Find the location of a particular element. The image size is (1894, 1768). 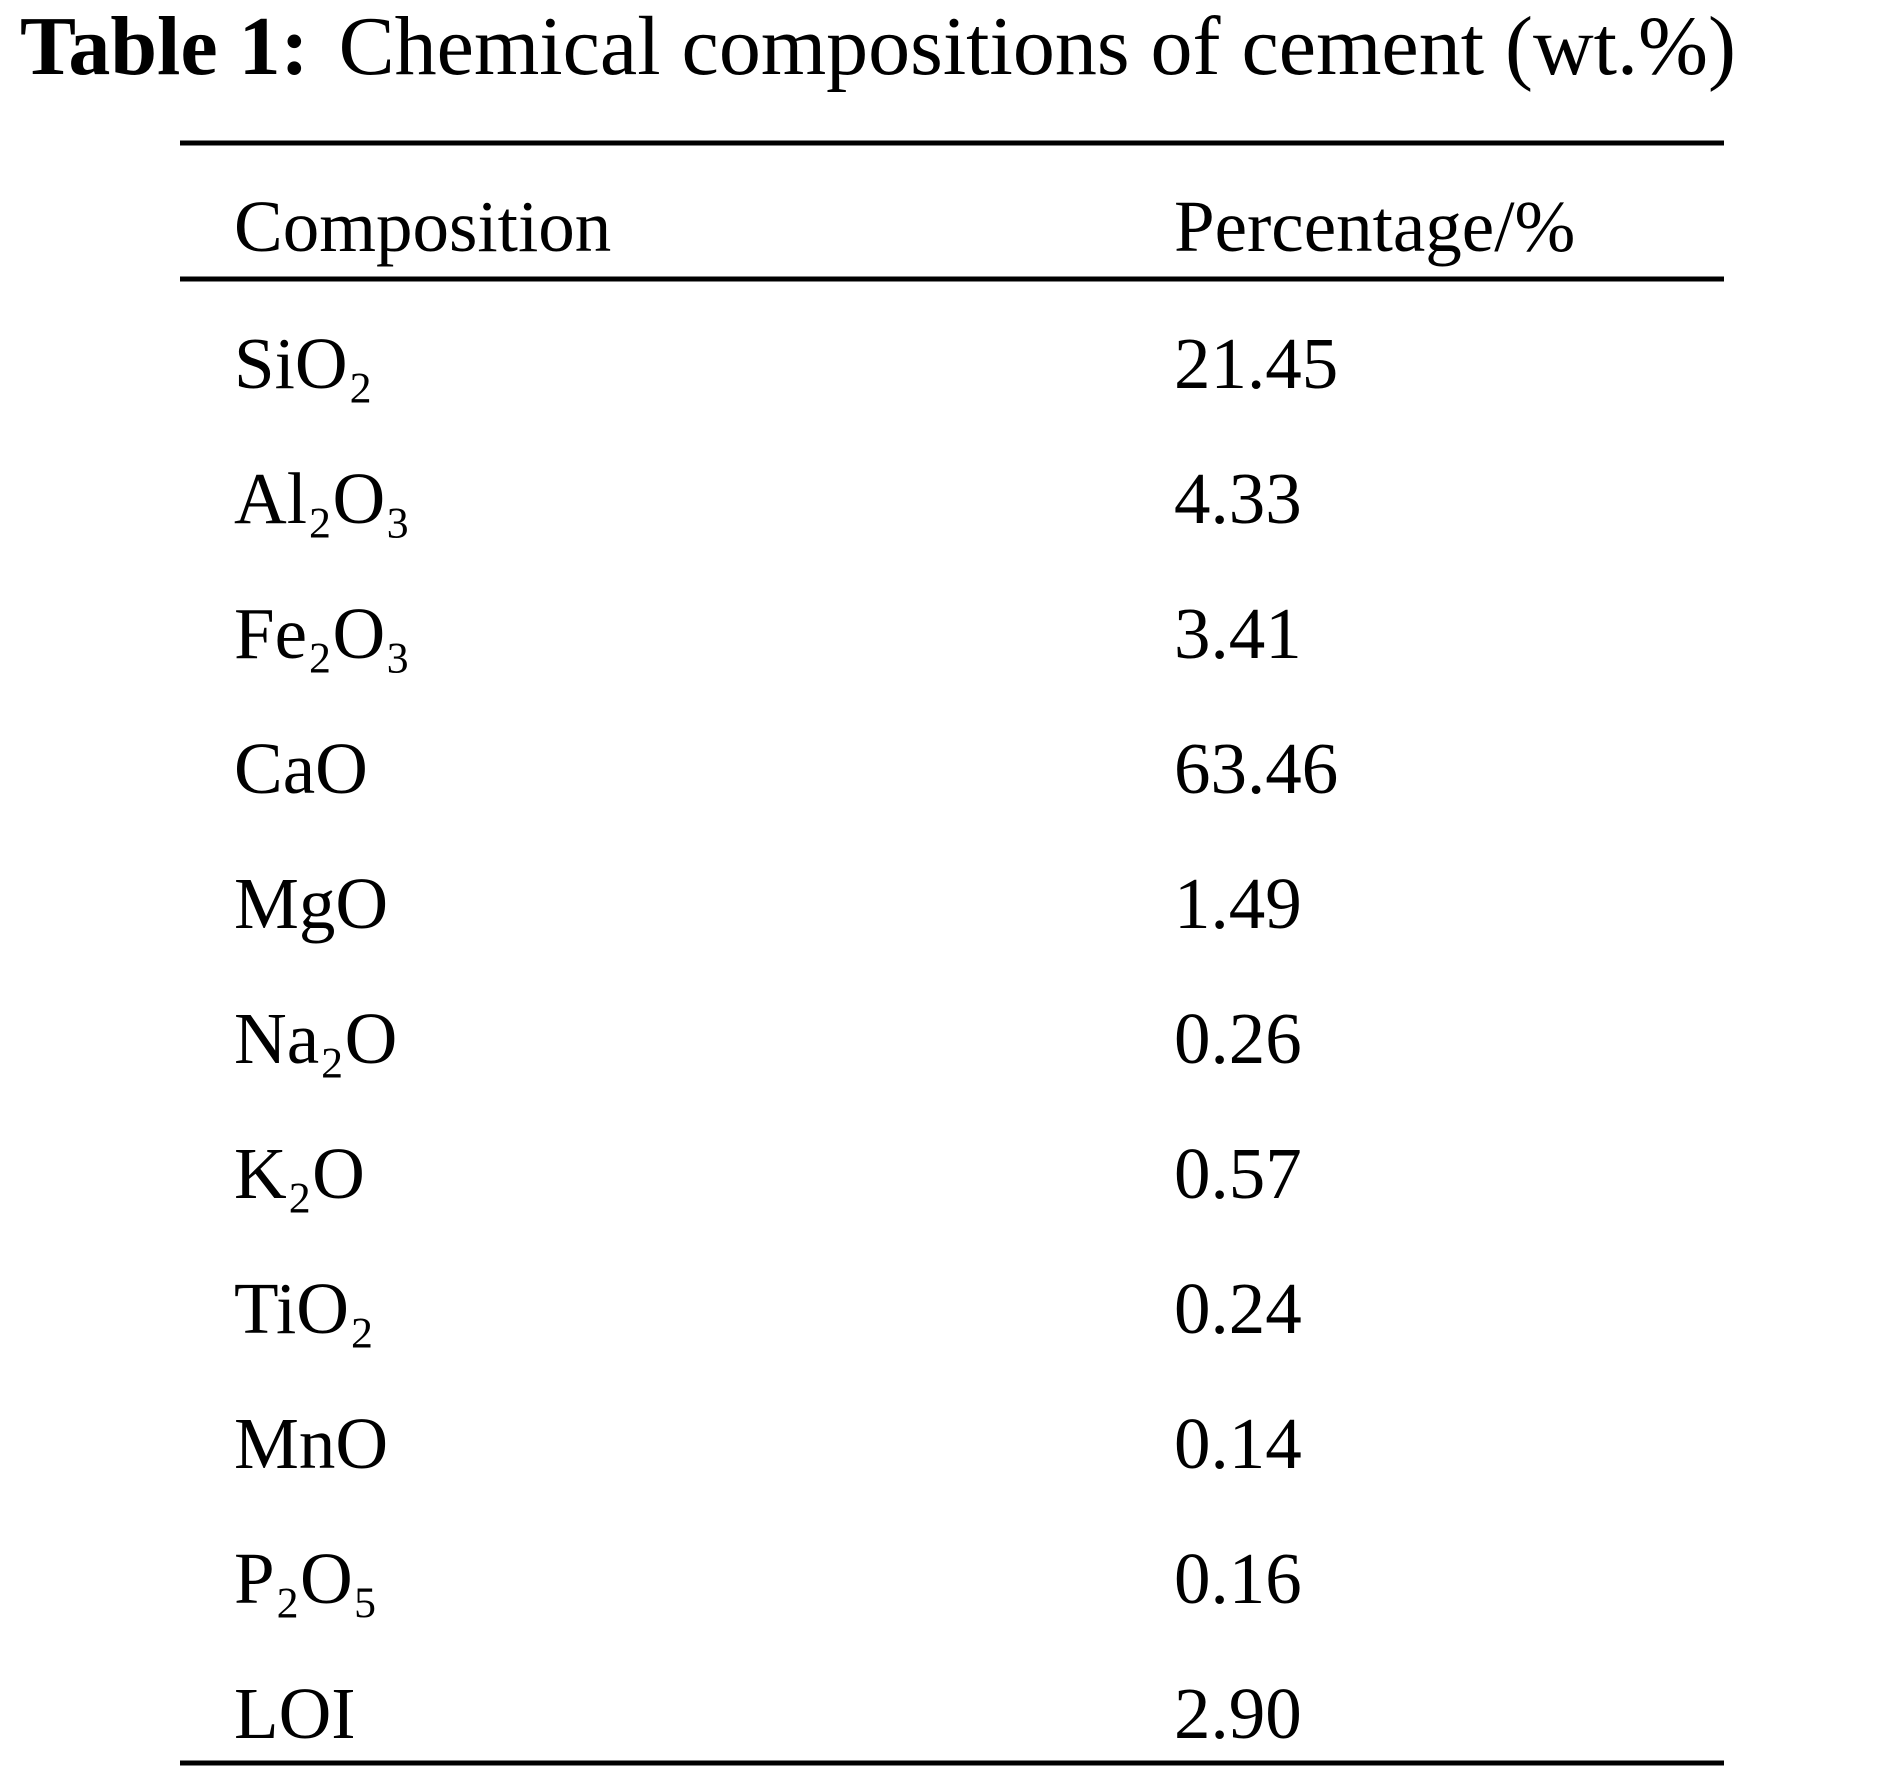

percentage-cell: 21.45 is located at coordinates (1256, 363).